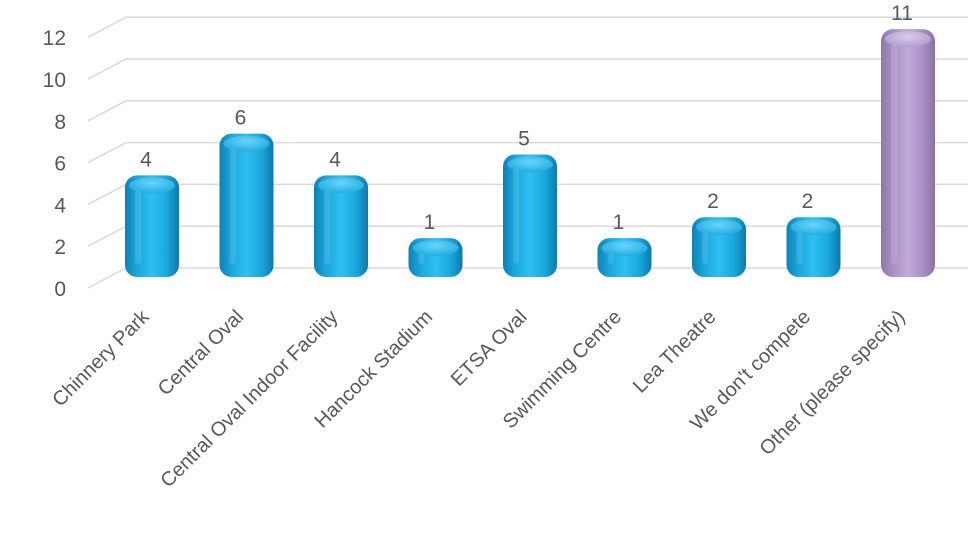 This screenshot has width=970, height=548. What do you see at coordinates (60, 289) in the screenshot?
I see `y-tick-label: 0` at bounding box center [60, 289].